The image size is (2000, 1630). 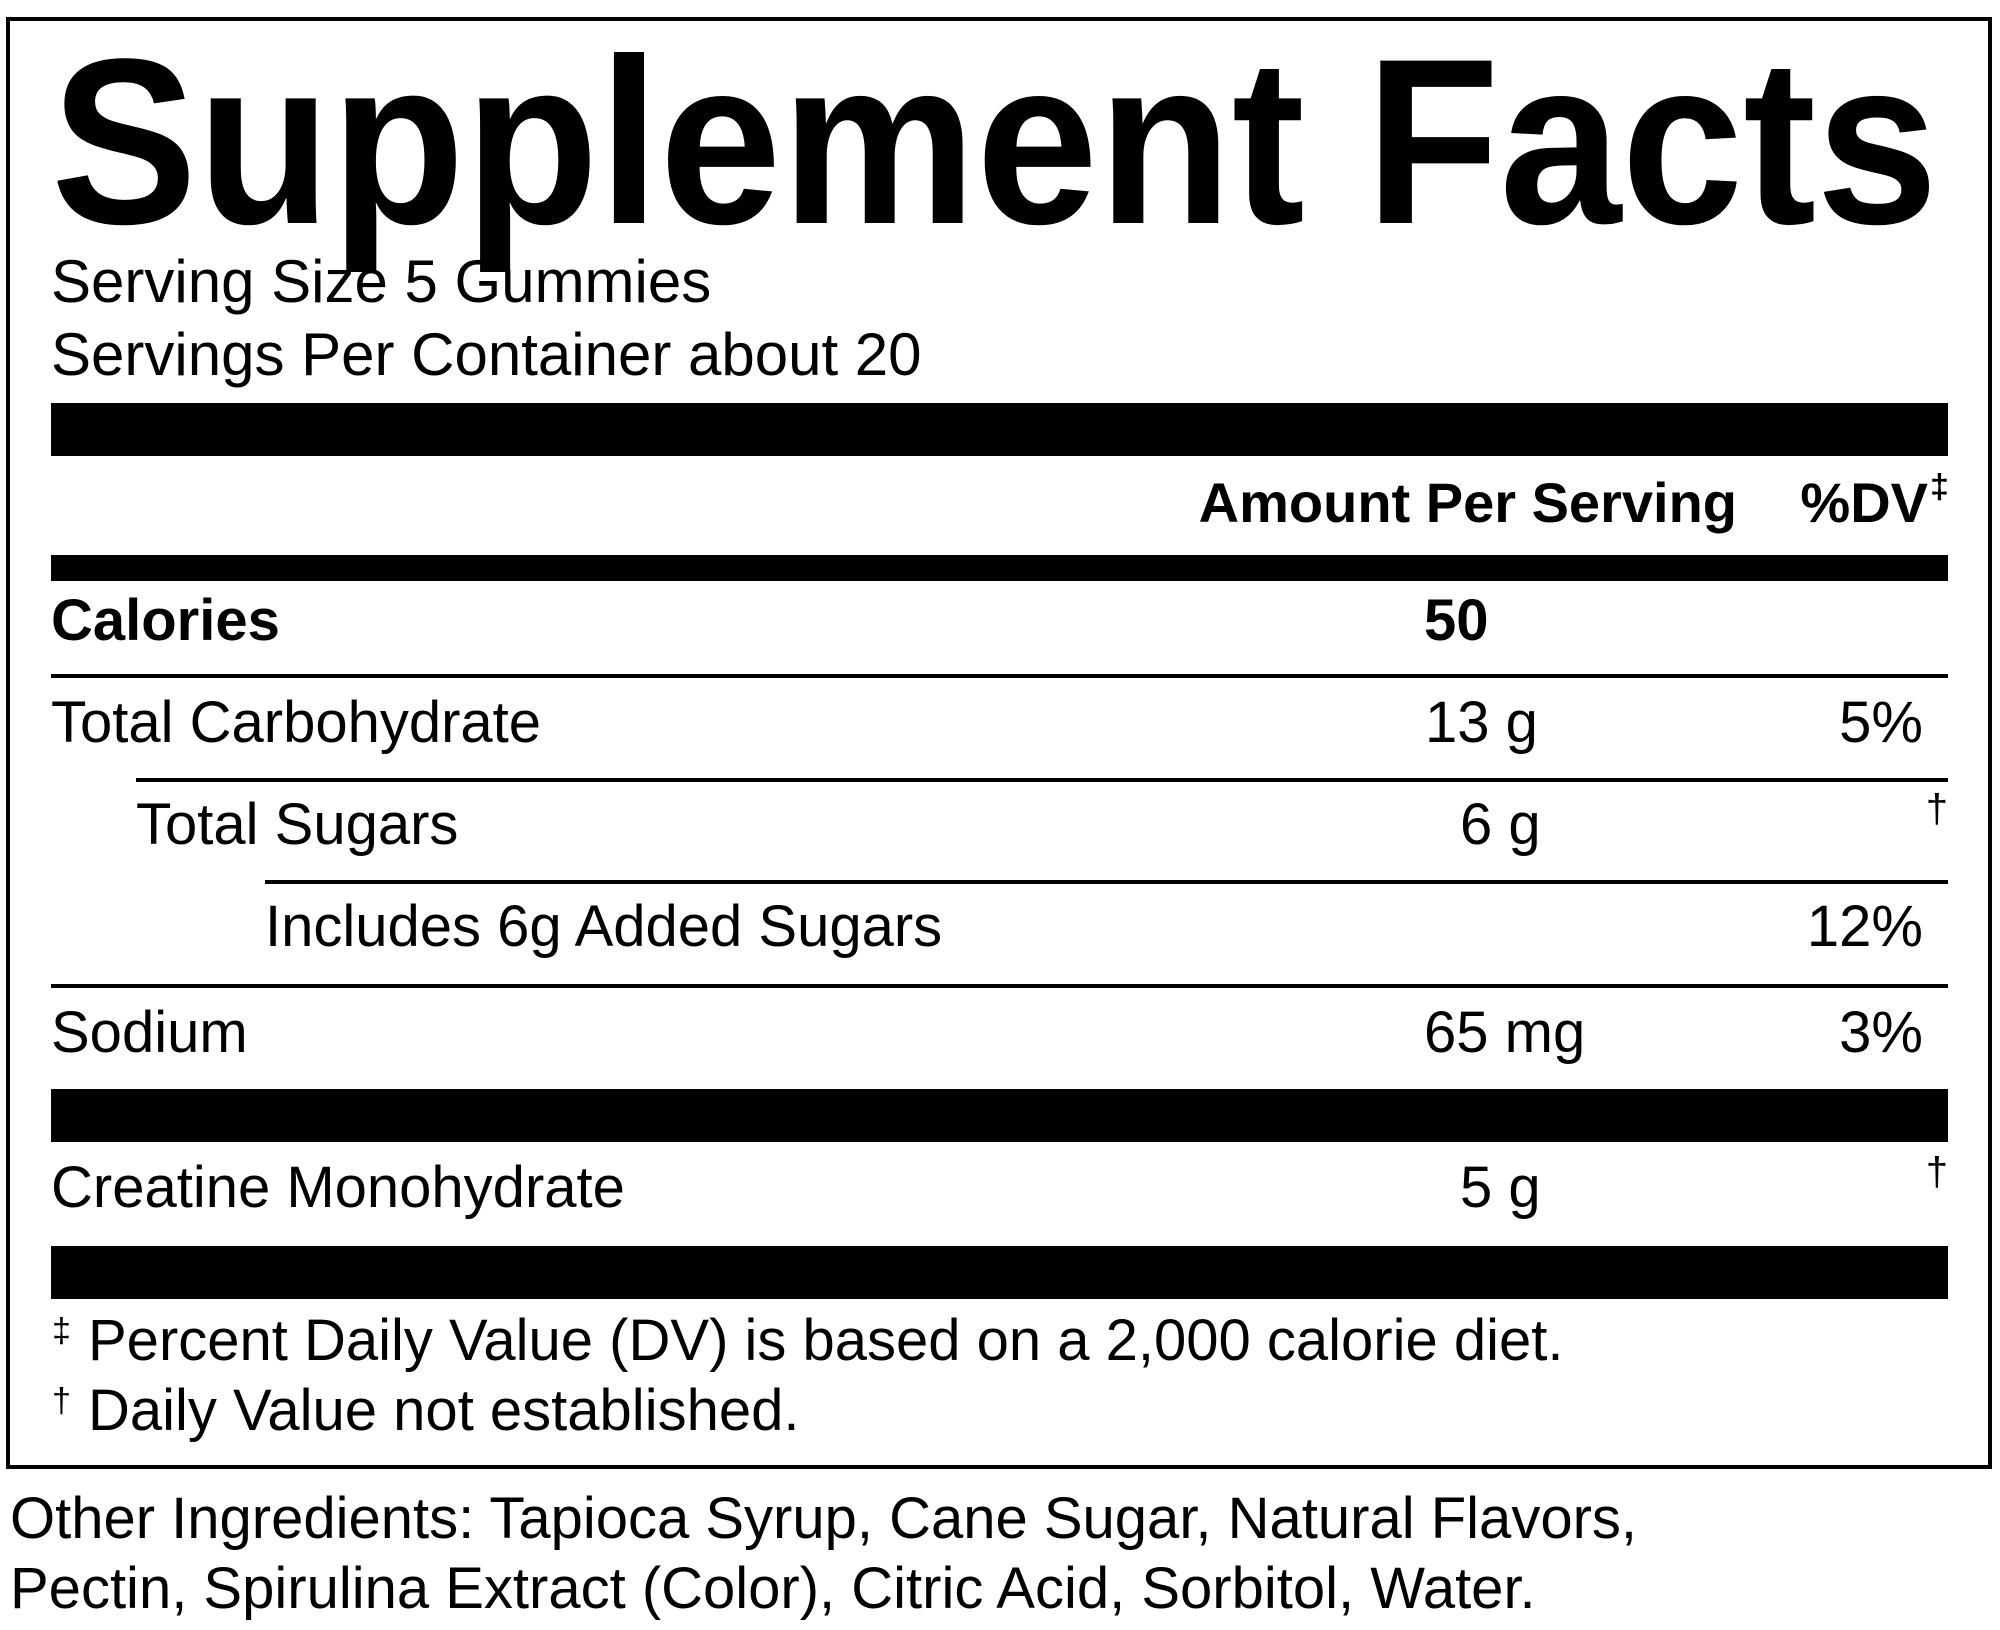 What do you see at coordinates (297, 824) in the screenshot?
I see `row-label: Total Sugars` at bounding box center [297, 824].